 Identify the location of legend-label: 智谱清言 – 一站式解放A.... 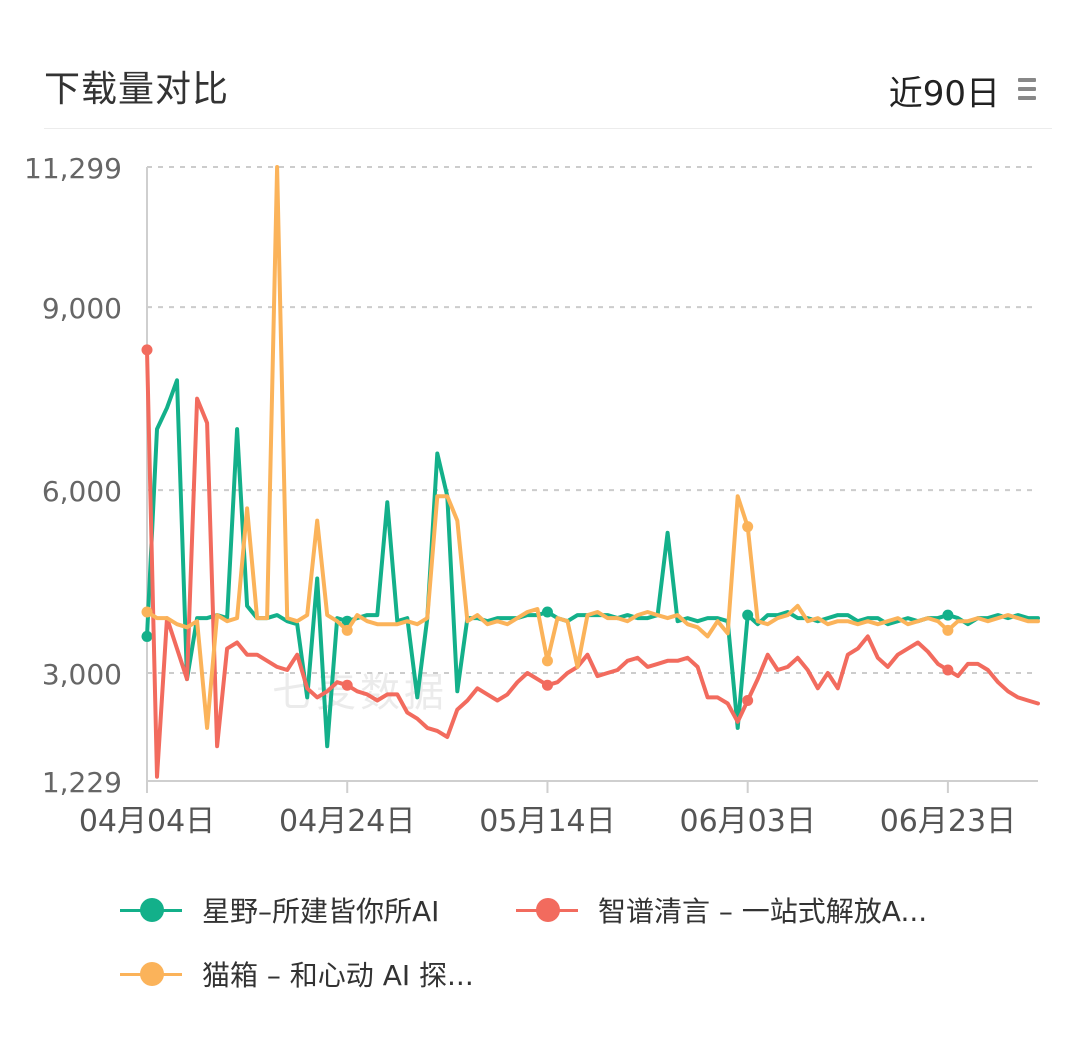
(763, 911).